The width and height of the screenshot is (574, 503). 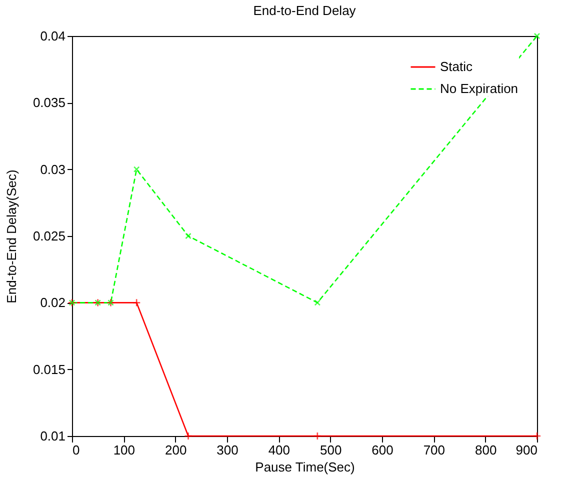 What do you see at coordinates (53, 169) in the screenshot?
I see `y-tick-label: 0.03` at bounding box center [53, 169].